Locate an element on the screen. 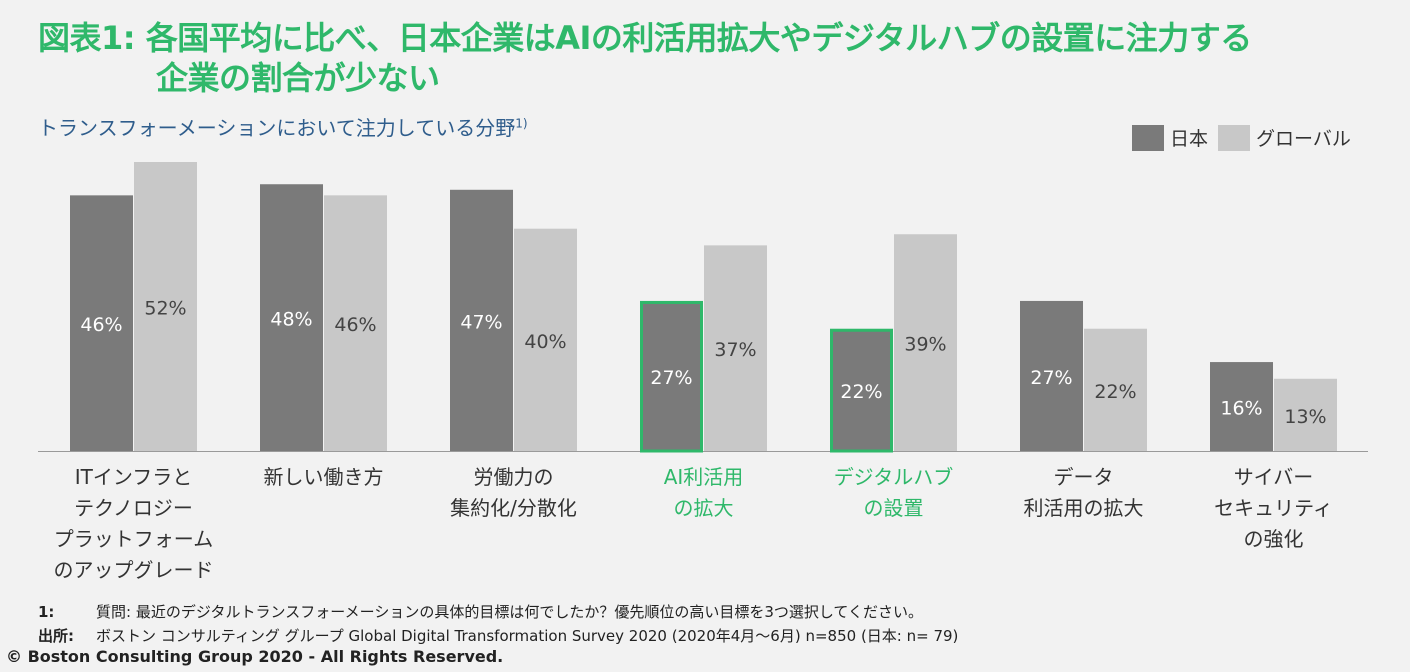 This screenshot has height=672, width=1410. data-label-japan-3: 27% is located at coordinates (671, 378).